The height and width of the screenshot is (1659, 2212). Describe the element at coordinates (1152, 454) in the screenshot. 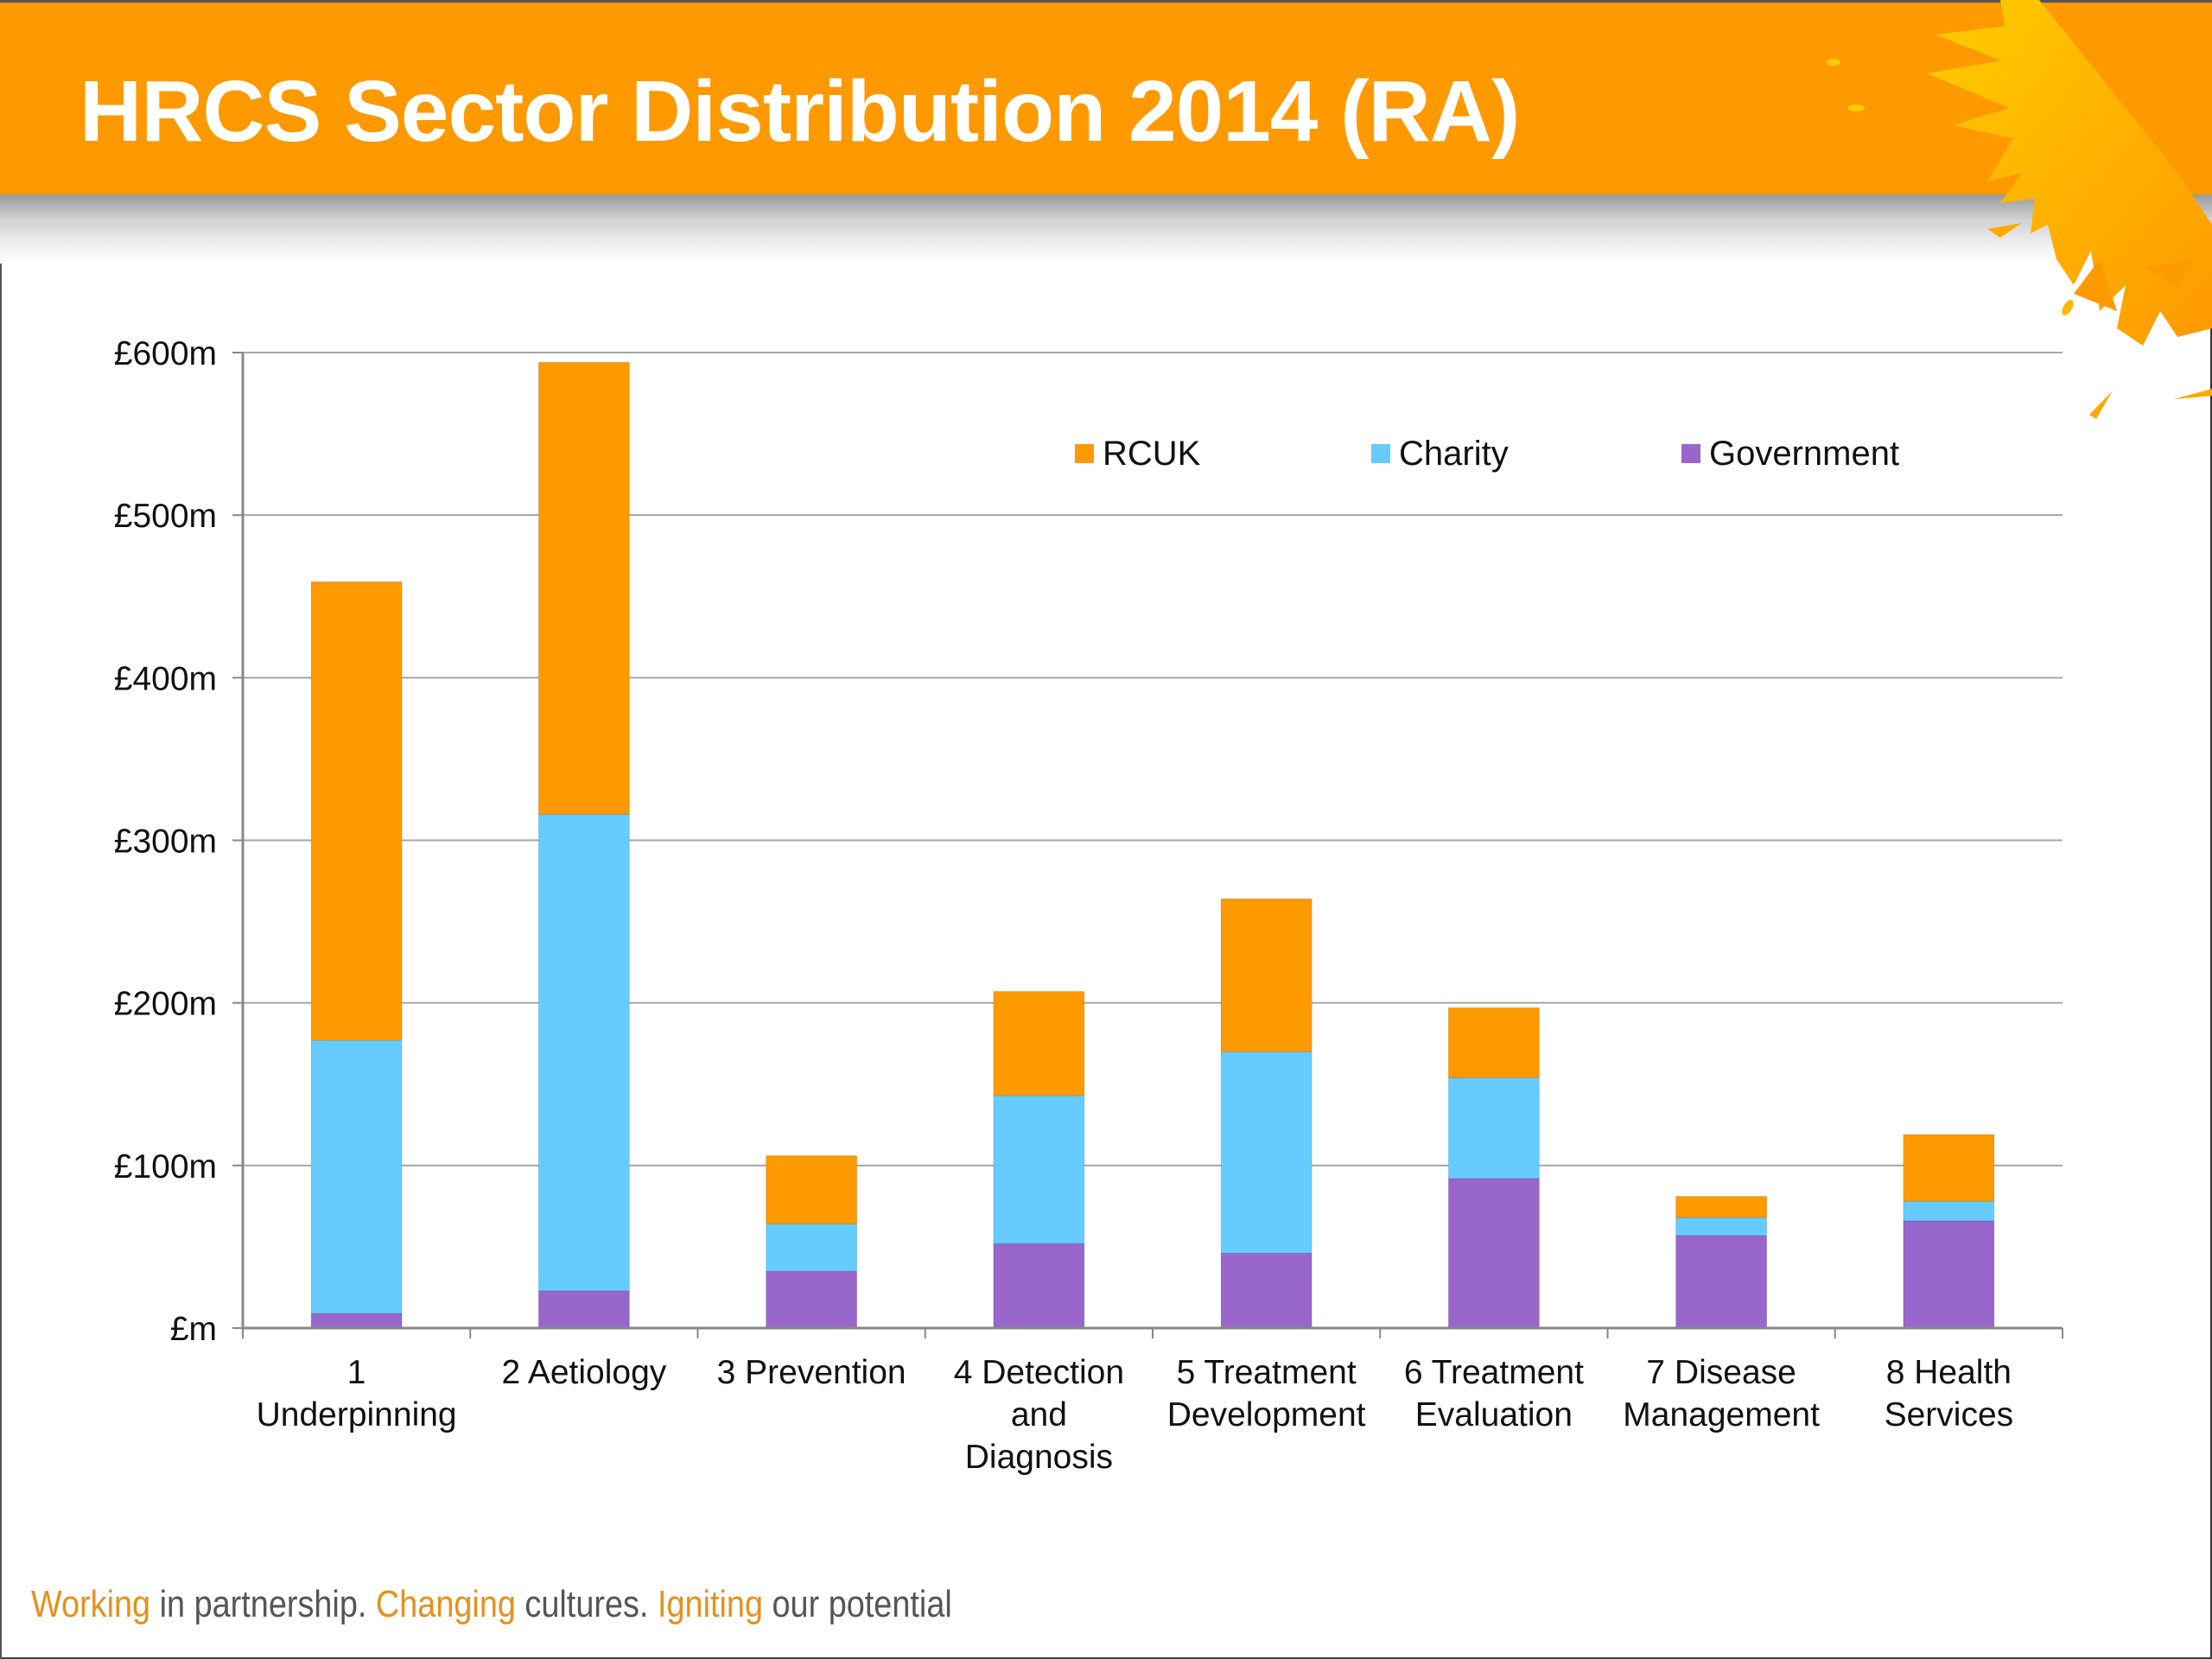

I see `legend-label-rcuk: RCUK` at that location.